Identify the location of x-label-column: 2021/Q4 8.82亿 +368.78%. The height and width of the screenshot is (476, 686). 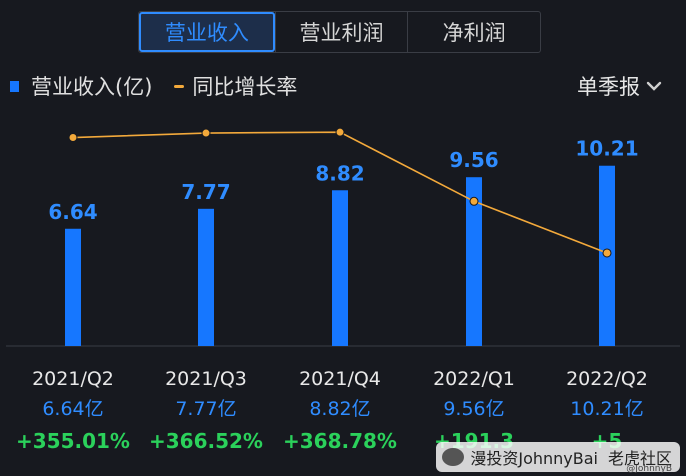
(340, 411).